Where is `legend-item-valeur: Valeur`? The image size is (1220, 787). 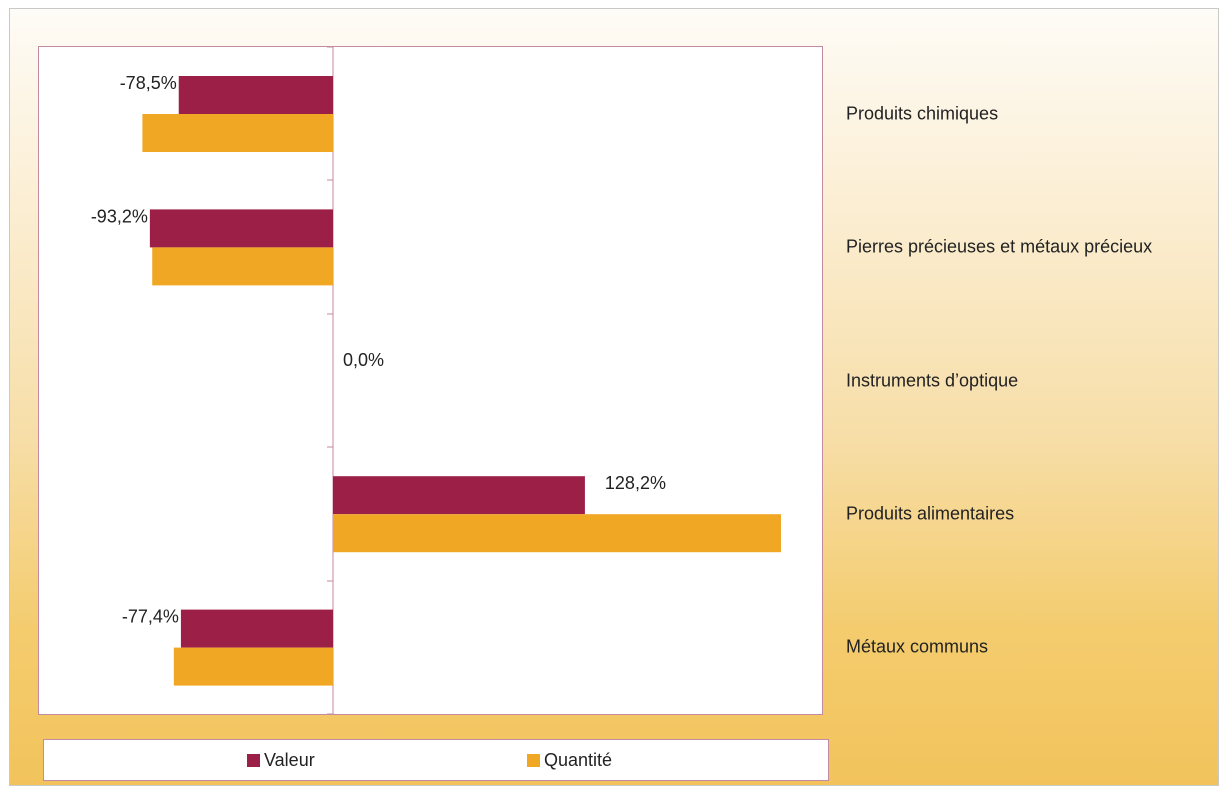 legend-item-valeur: Valeur is located at coordinates (281, 760).